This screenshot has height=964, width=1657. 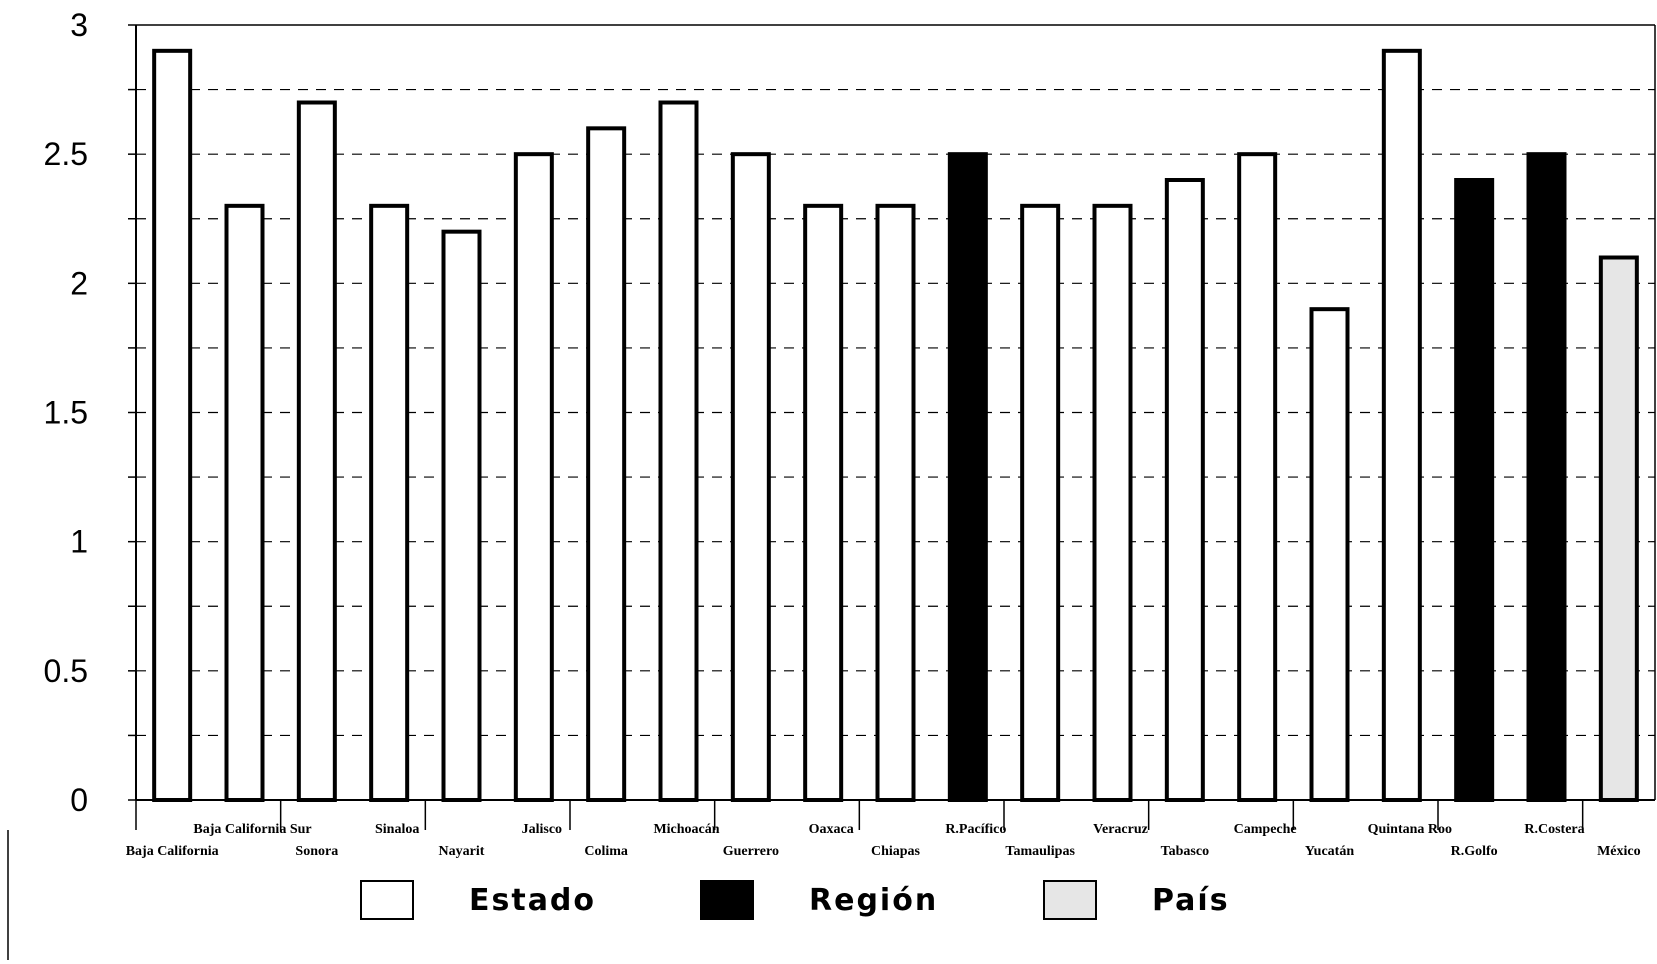 I want to click on legend-item-pais: País, so click(x=1136, y=900).